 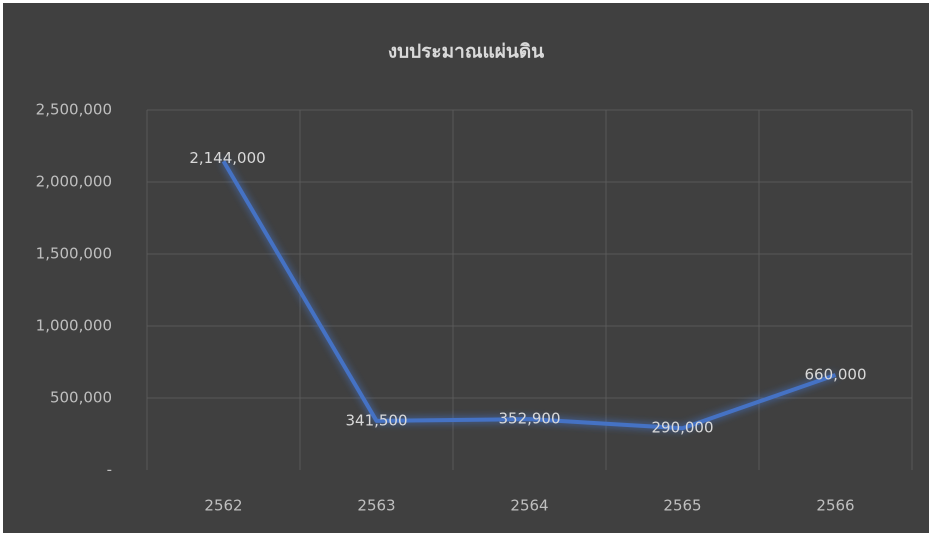 What do you see at coordinates (223, 506) in the screenshot?
I see `x-tick-label: 2562` at bounding box center [223, 506].